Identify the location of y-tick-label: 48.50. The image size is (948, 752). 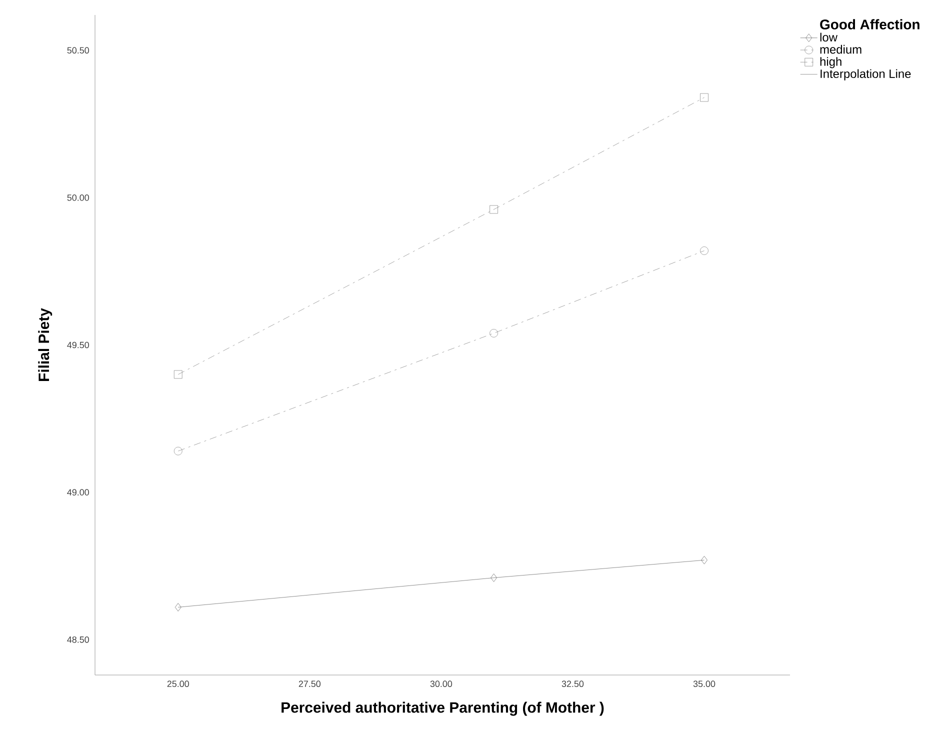
(78, 639).